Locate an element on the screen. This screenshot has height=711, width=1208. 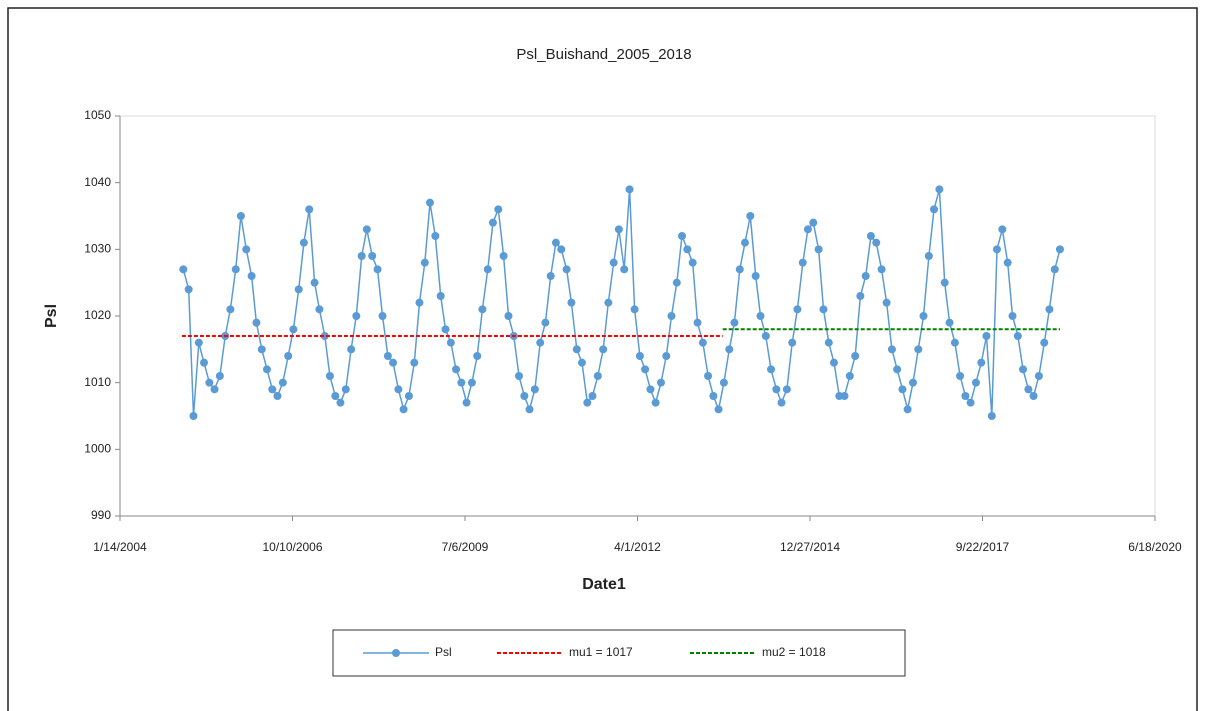
x-tick-label: 12/27/2014 is located at coordinates (810, 547).